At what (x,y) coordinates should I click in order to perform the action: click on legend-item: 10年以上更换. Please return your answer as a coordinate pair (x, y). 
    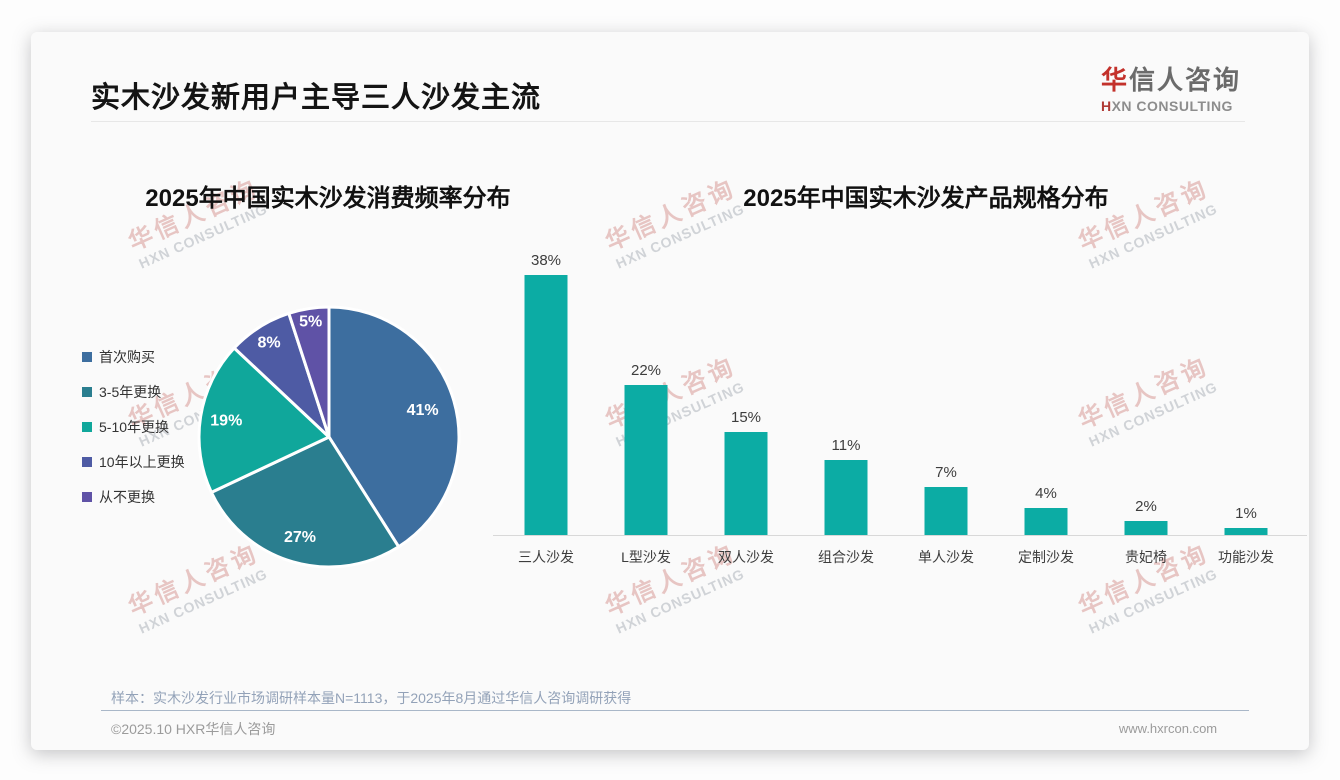
    Looking at the image, I should click on (133, 461).